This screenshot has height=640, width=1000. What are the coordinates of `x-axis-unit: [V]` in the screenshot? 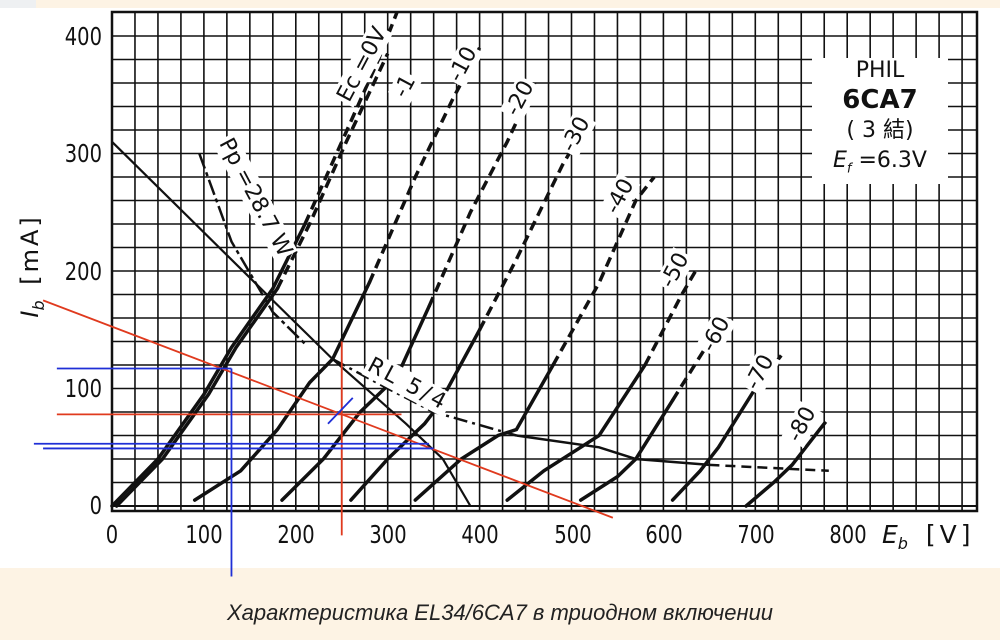 It's located at (950, 534).